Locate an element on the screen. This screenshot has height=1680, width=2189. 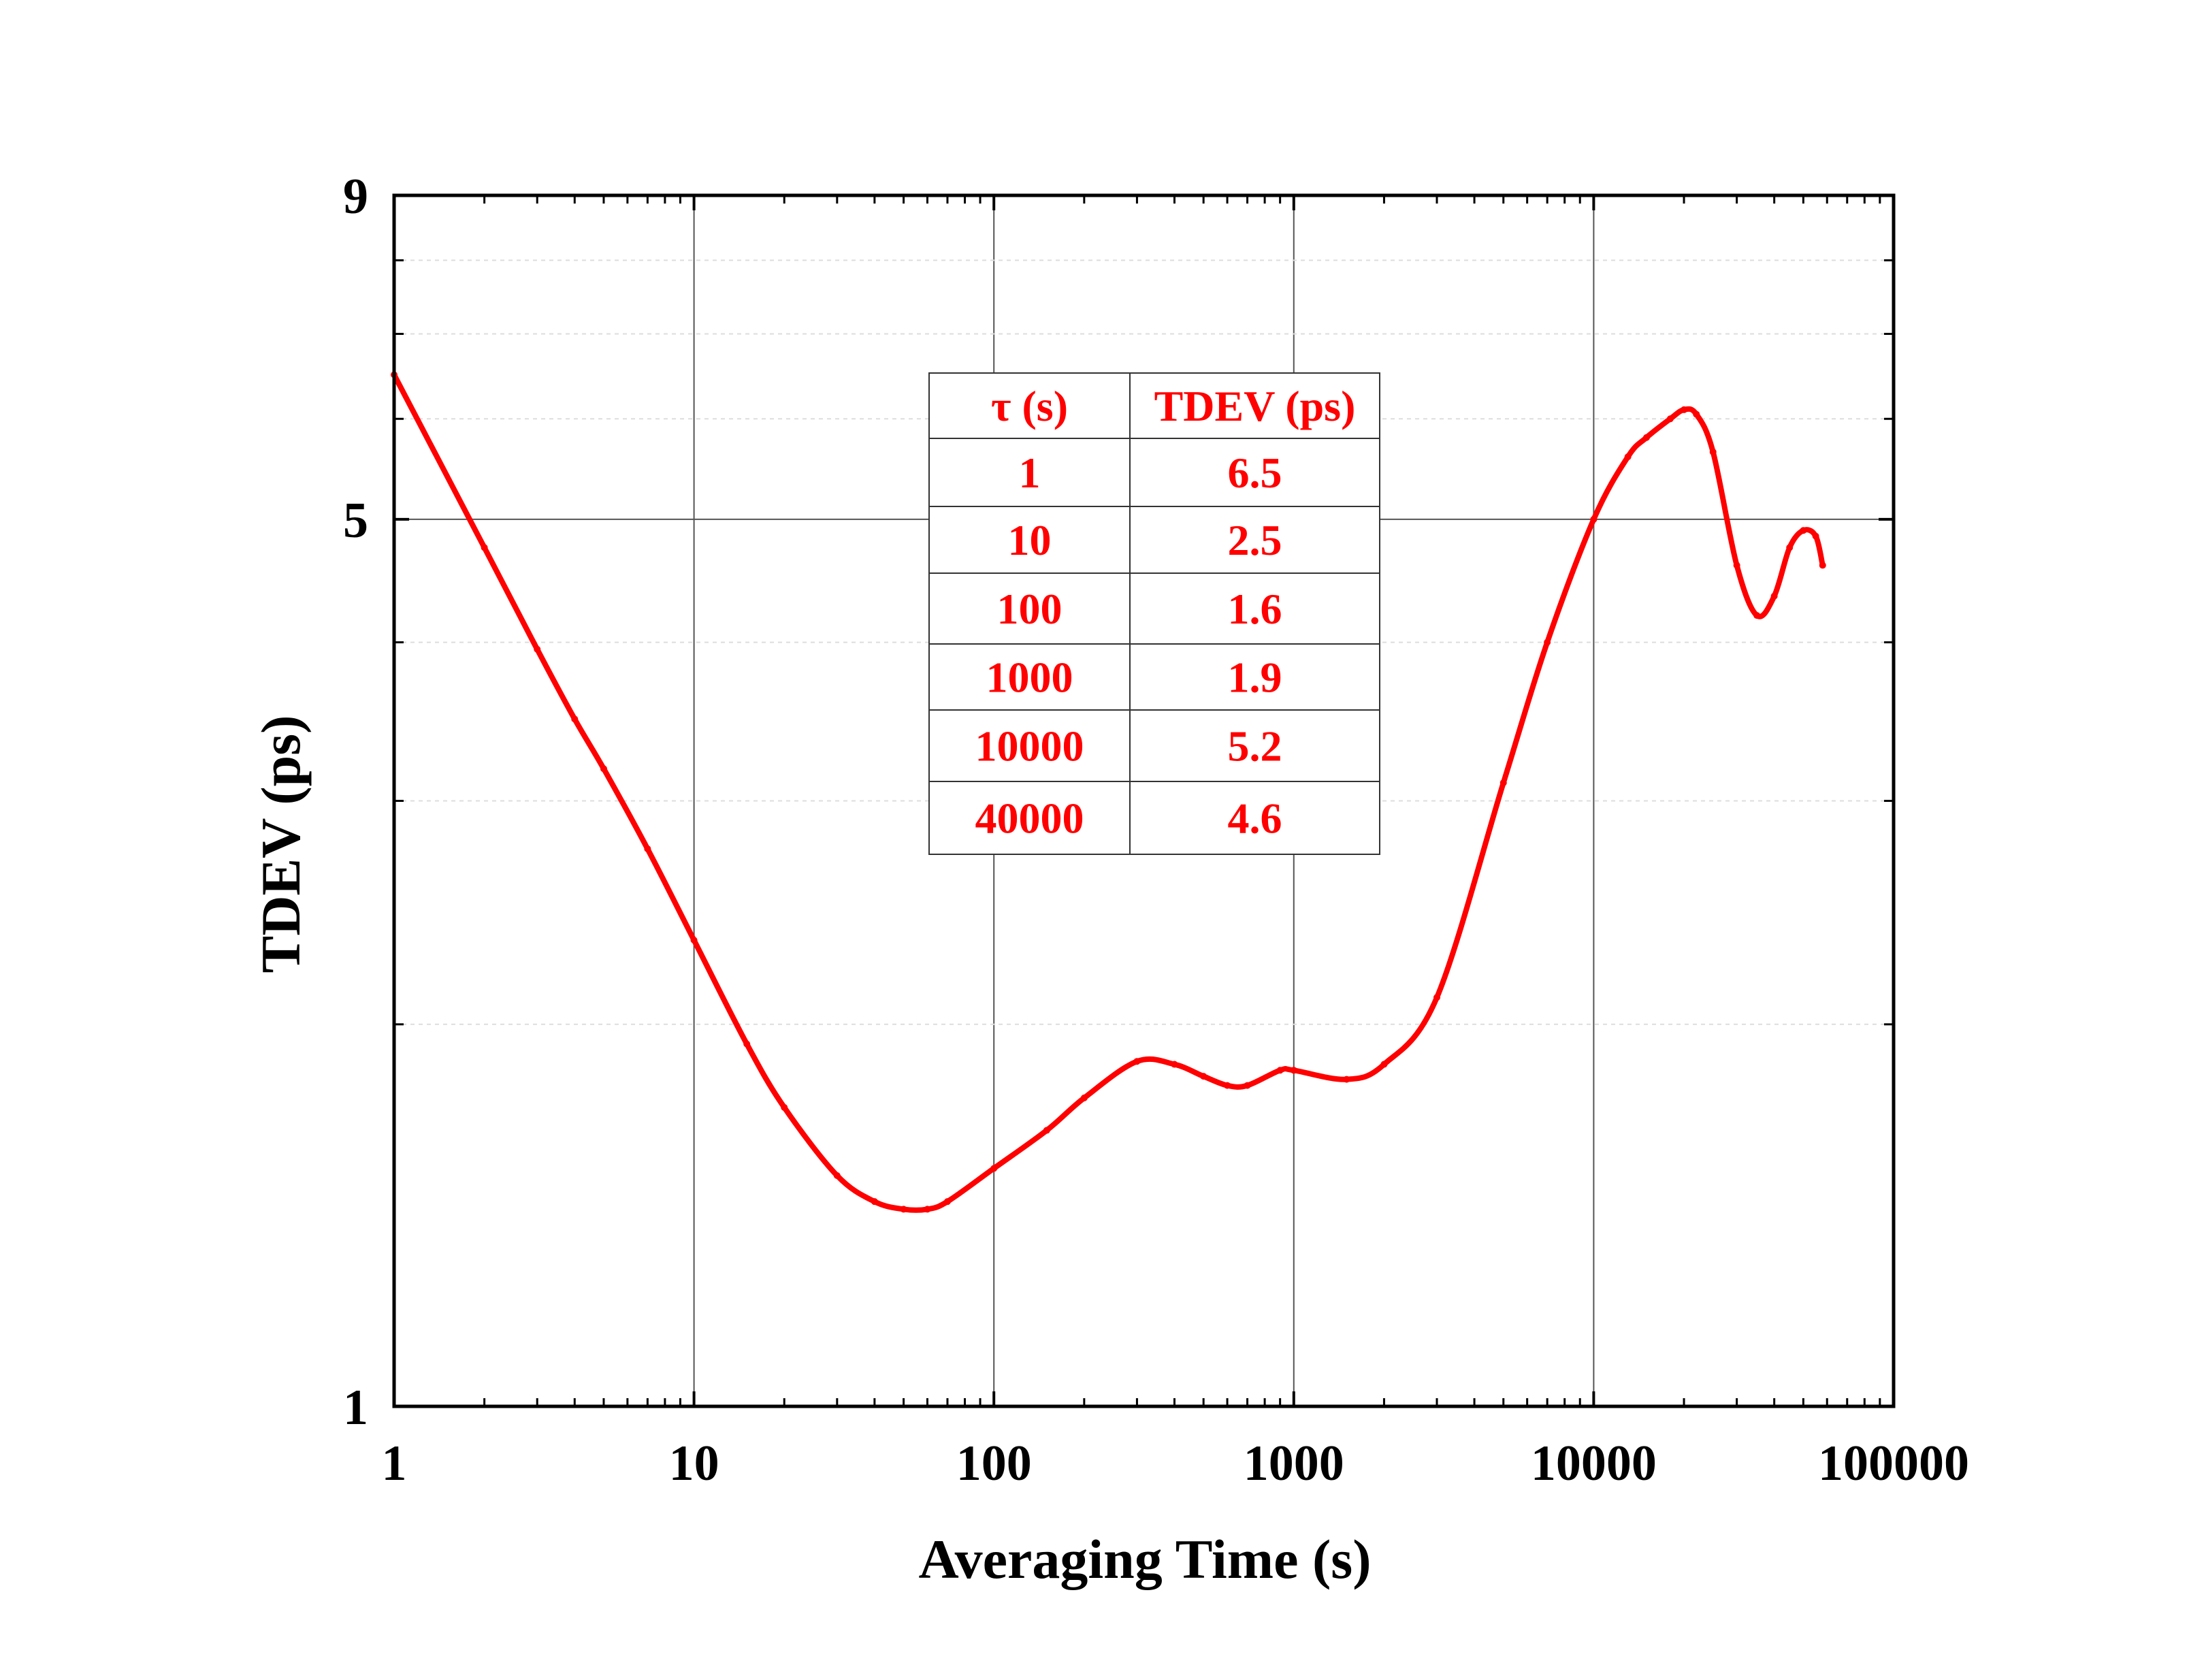
table-cell-tau: 40000 is located at coordinates (1029, 819).